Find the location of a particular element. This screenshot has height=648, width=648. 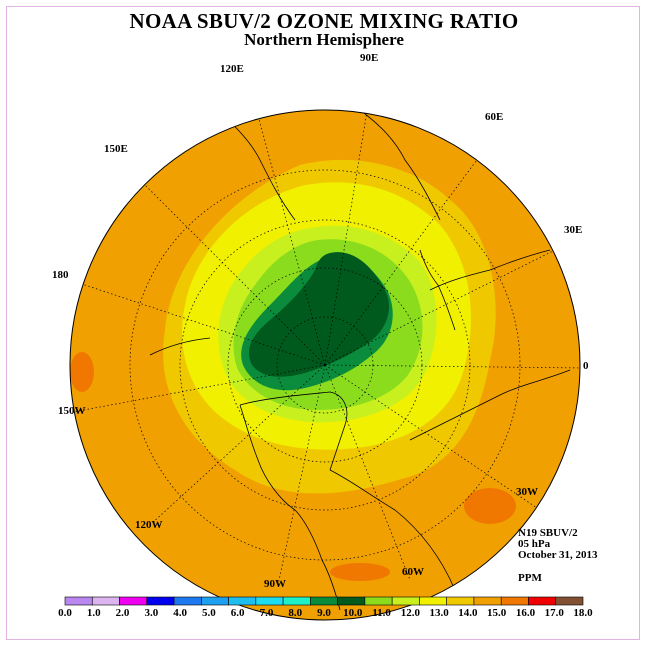

colorbar-tick-label: 5.0 is located at coordinates (209, 613).